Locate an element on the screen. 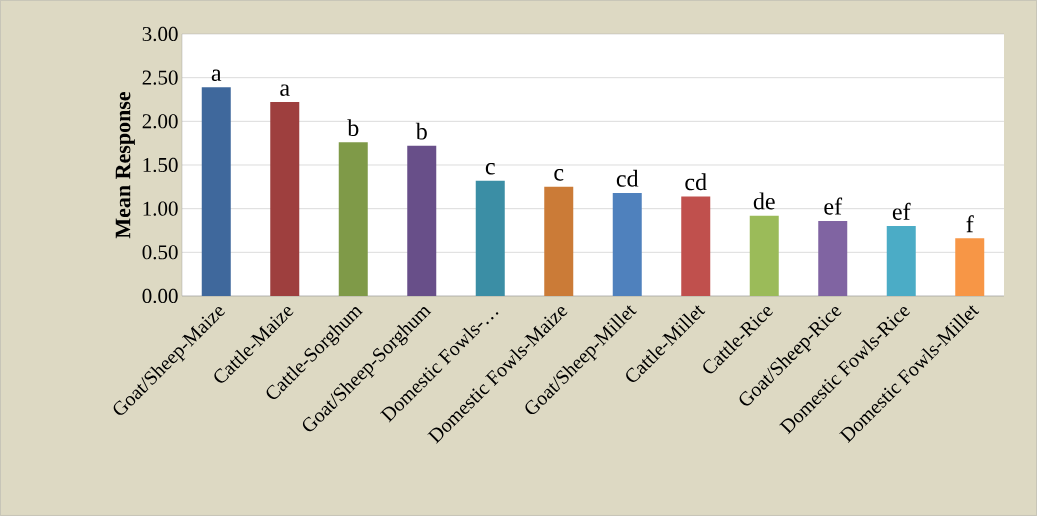 This screenshot has height=516, width=1037. y-tick-label: 0.50 is located at coordinates (160, 252).